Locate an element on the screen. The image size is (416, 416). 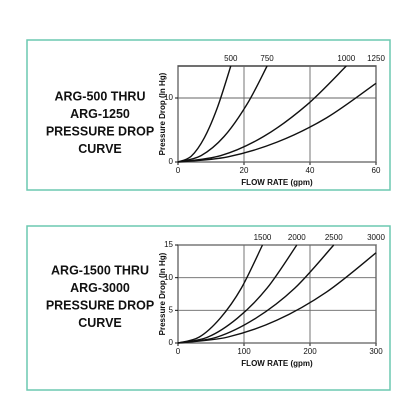
y-tick-label: 5 is located at coordinates (171, 309).